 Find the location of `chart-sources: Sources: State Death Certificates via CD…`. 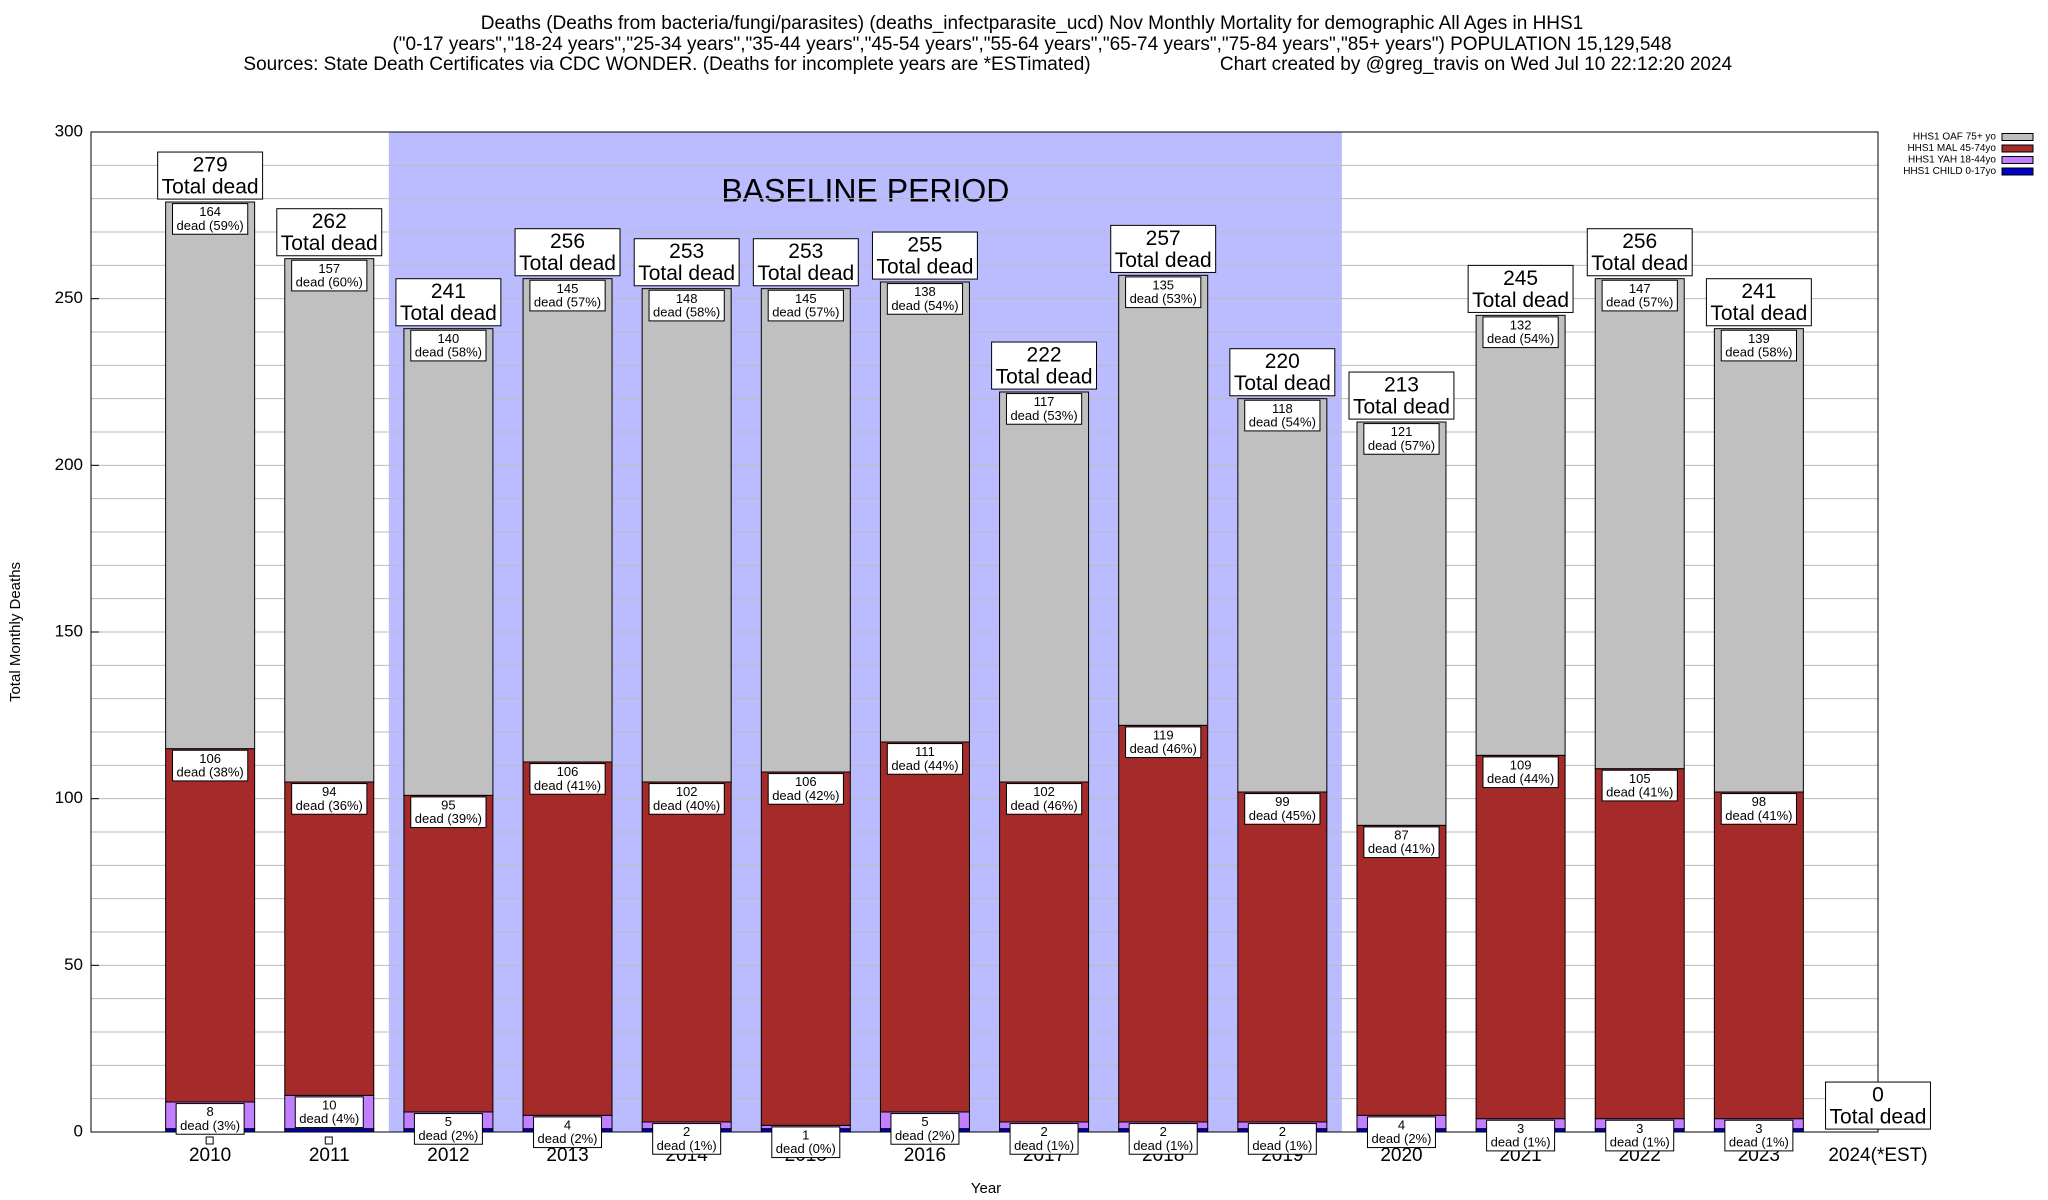

chart-sources: Sources: State Death Certificates via CD… is located at coordinates (666, 64).